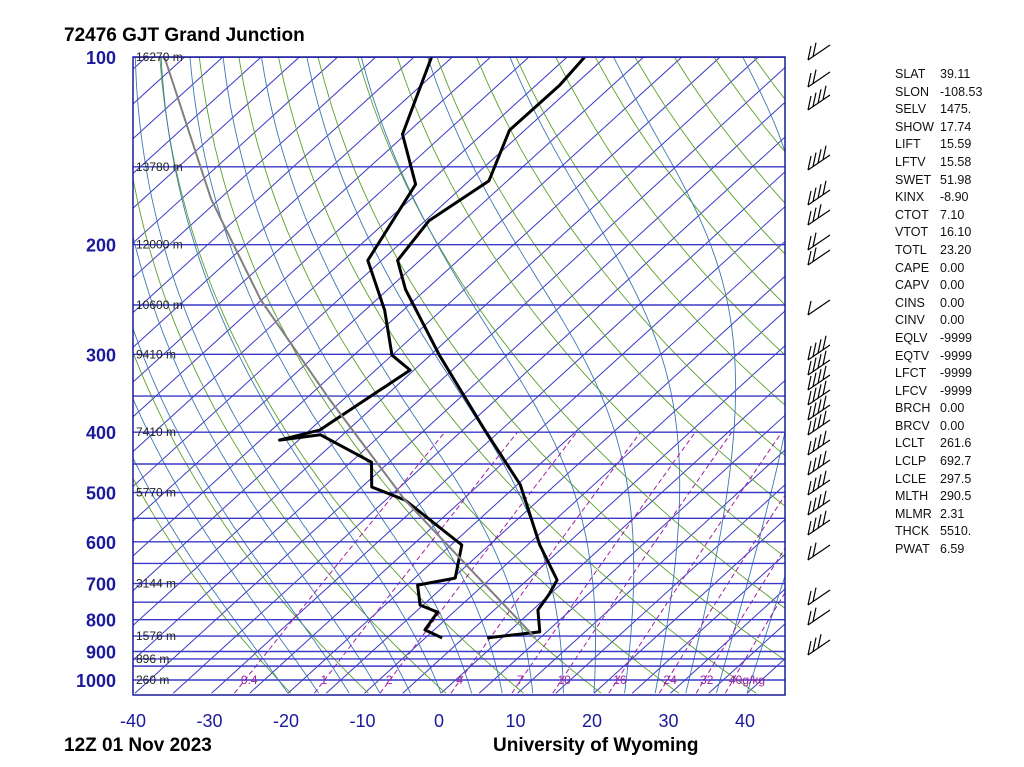  What do you see at coordinates (908, 144) in the screenshot?
I see `index-key: LIFT` at bounding box center [908, 144].